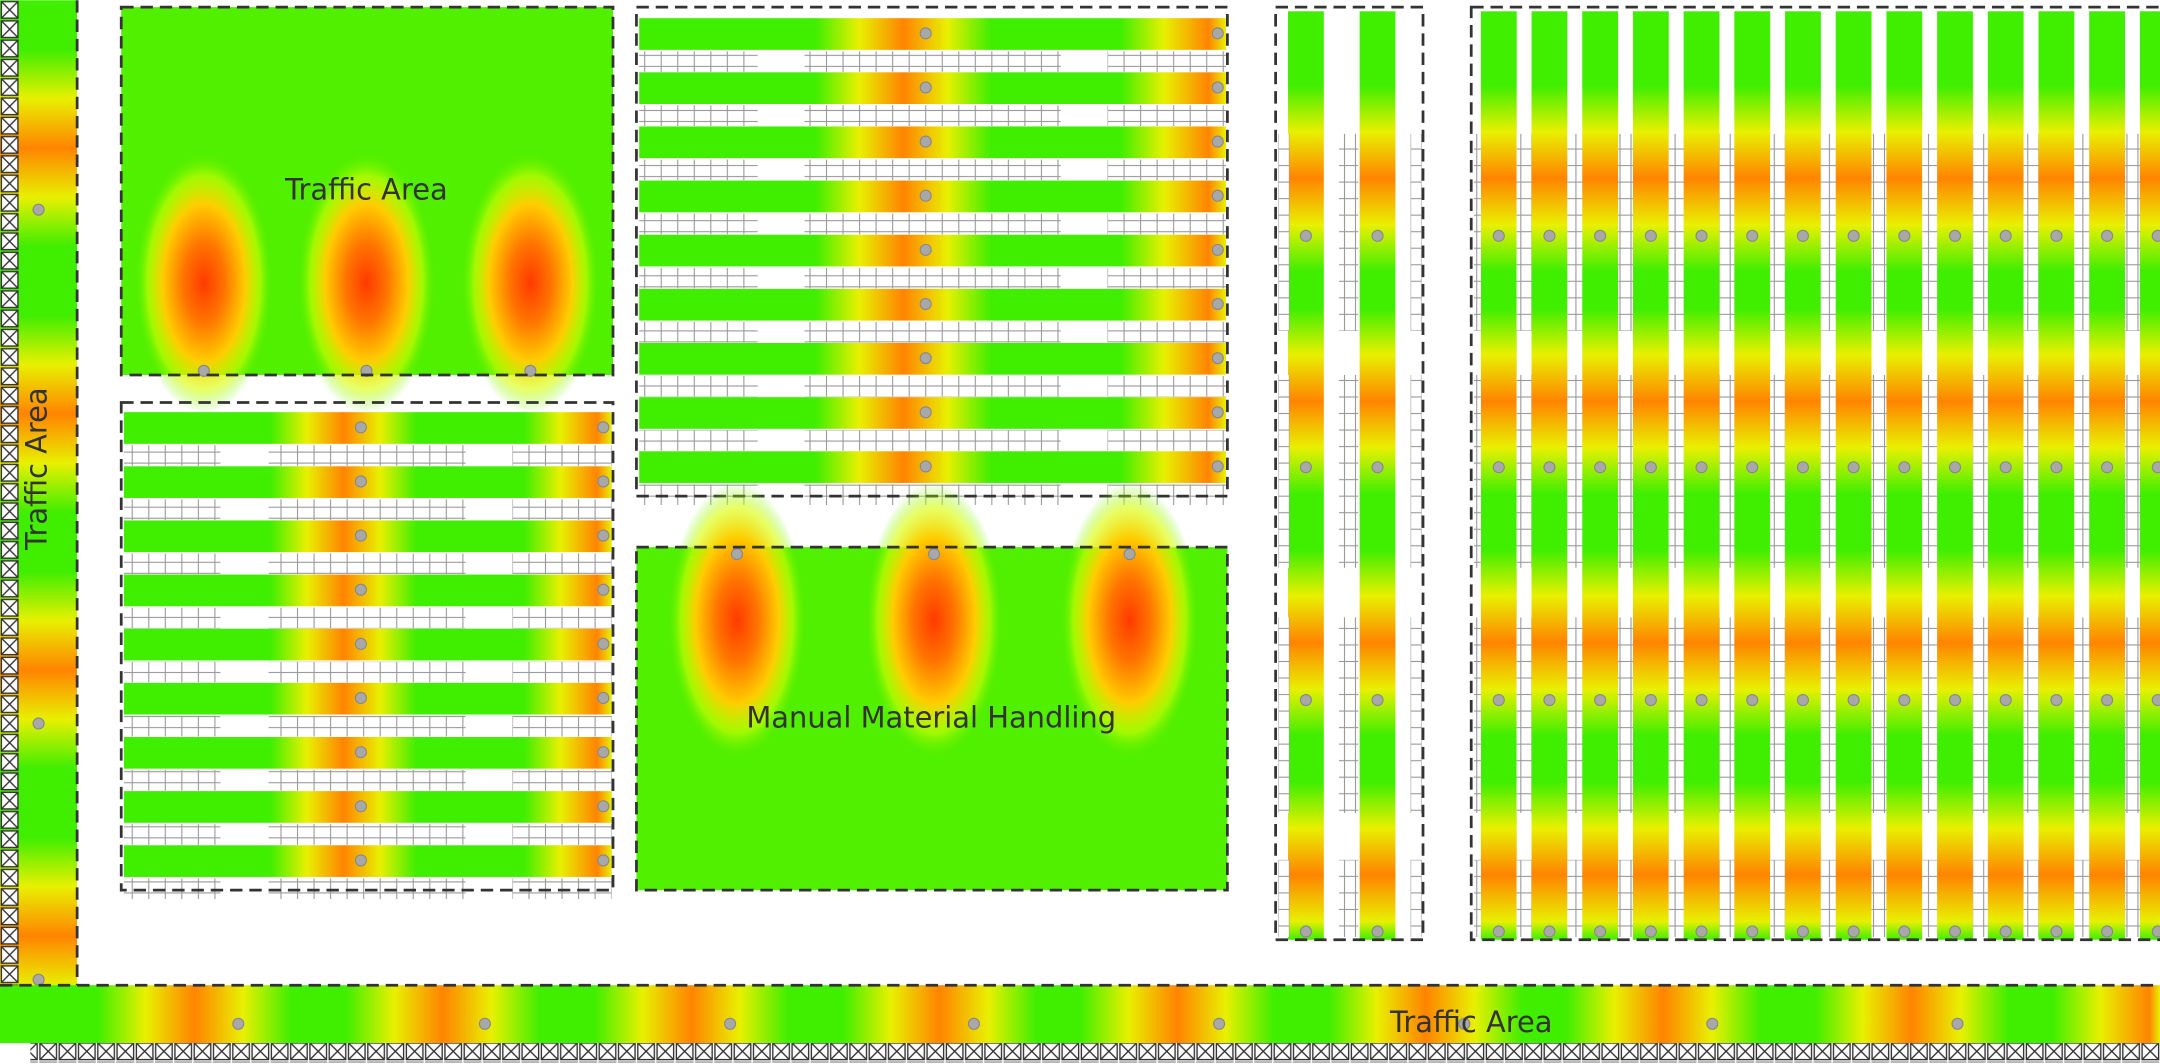  Describe the element at coordinates (737, 620) in the screenshot. I see `hotspot` at that location.